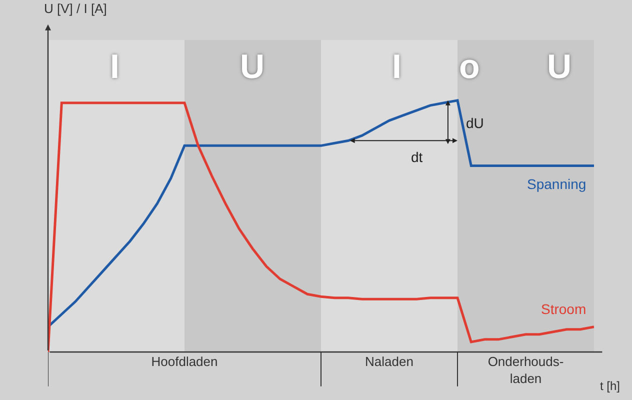 Image resolution: width=632 pixels, height=400 pixels. What do you see at coordinates (475, 123) in the screenshot?
I see `annotation: dU` at bounding box center [475, 123].